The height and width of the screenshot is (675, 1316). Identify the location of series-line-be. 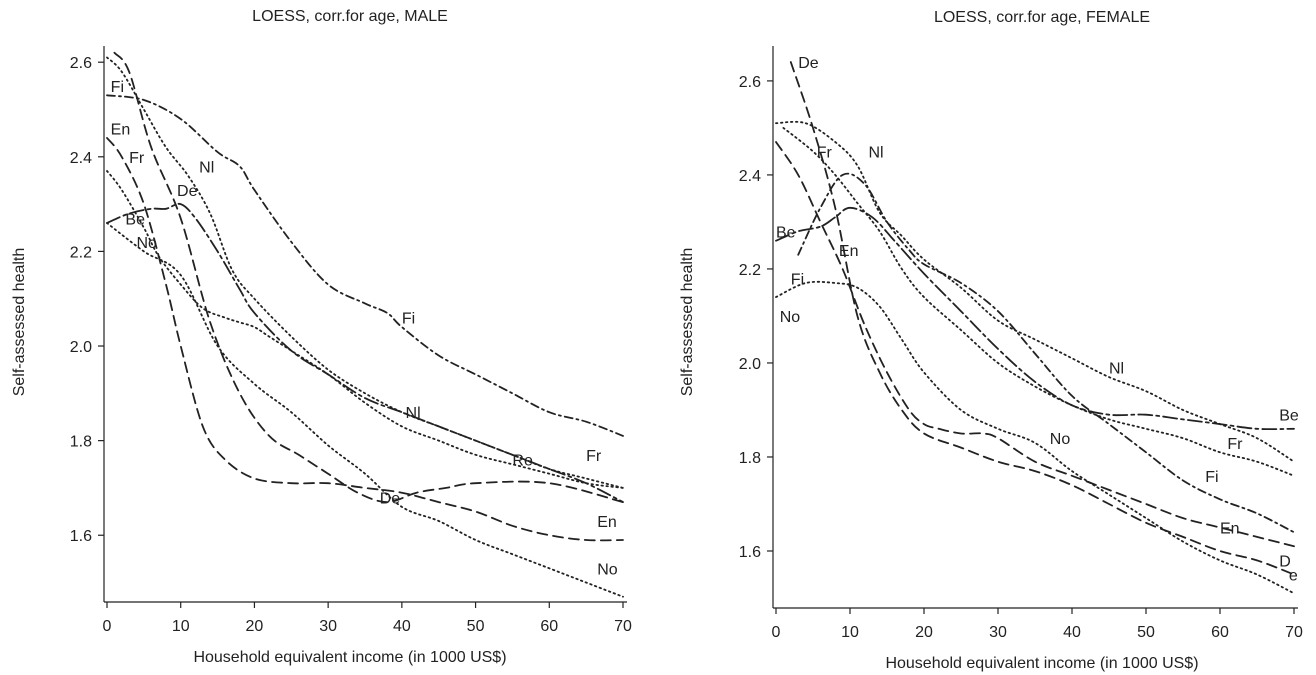
(1035, 318).